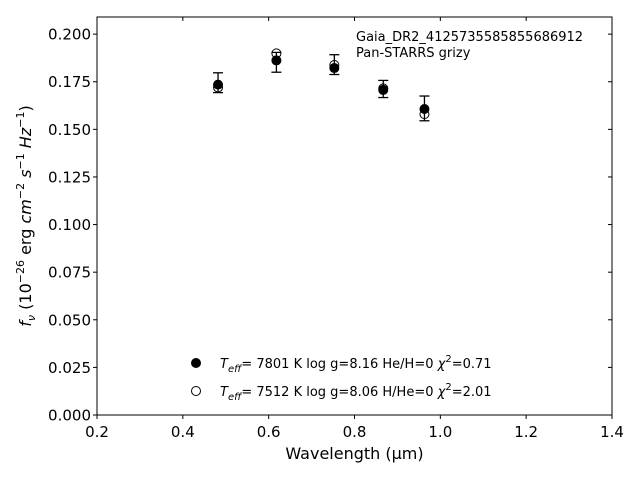 This screenshot has width=640, height=480. Describe the element at coordinates (354, 453) in the screenshot. I see `x-axis-label: Wavelength (μm)` at that location.